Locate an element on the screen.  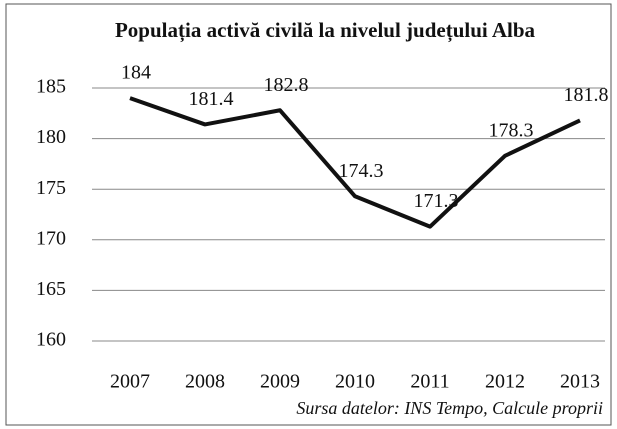
y-tick-label: 185 is located at coordinates (51, 87).